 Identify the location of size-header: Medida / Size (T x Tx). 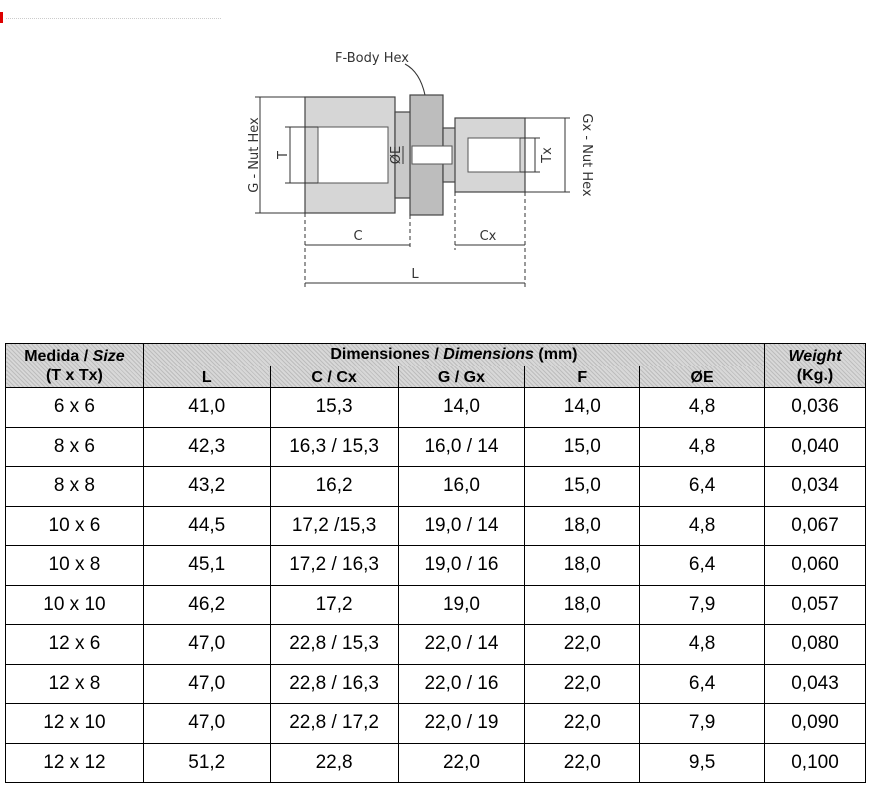
(74, 365).